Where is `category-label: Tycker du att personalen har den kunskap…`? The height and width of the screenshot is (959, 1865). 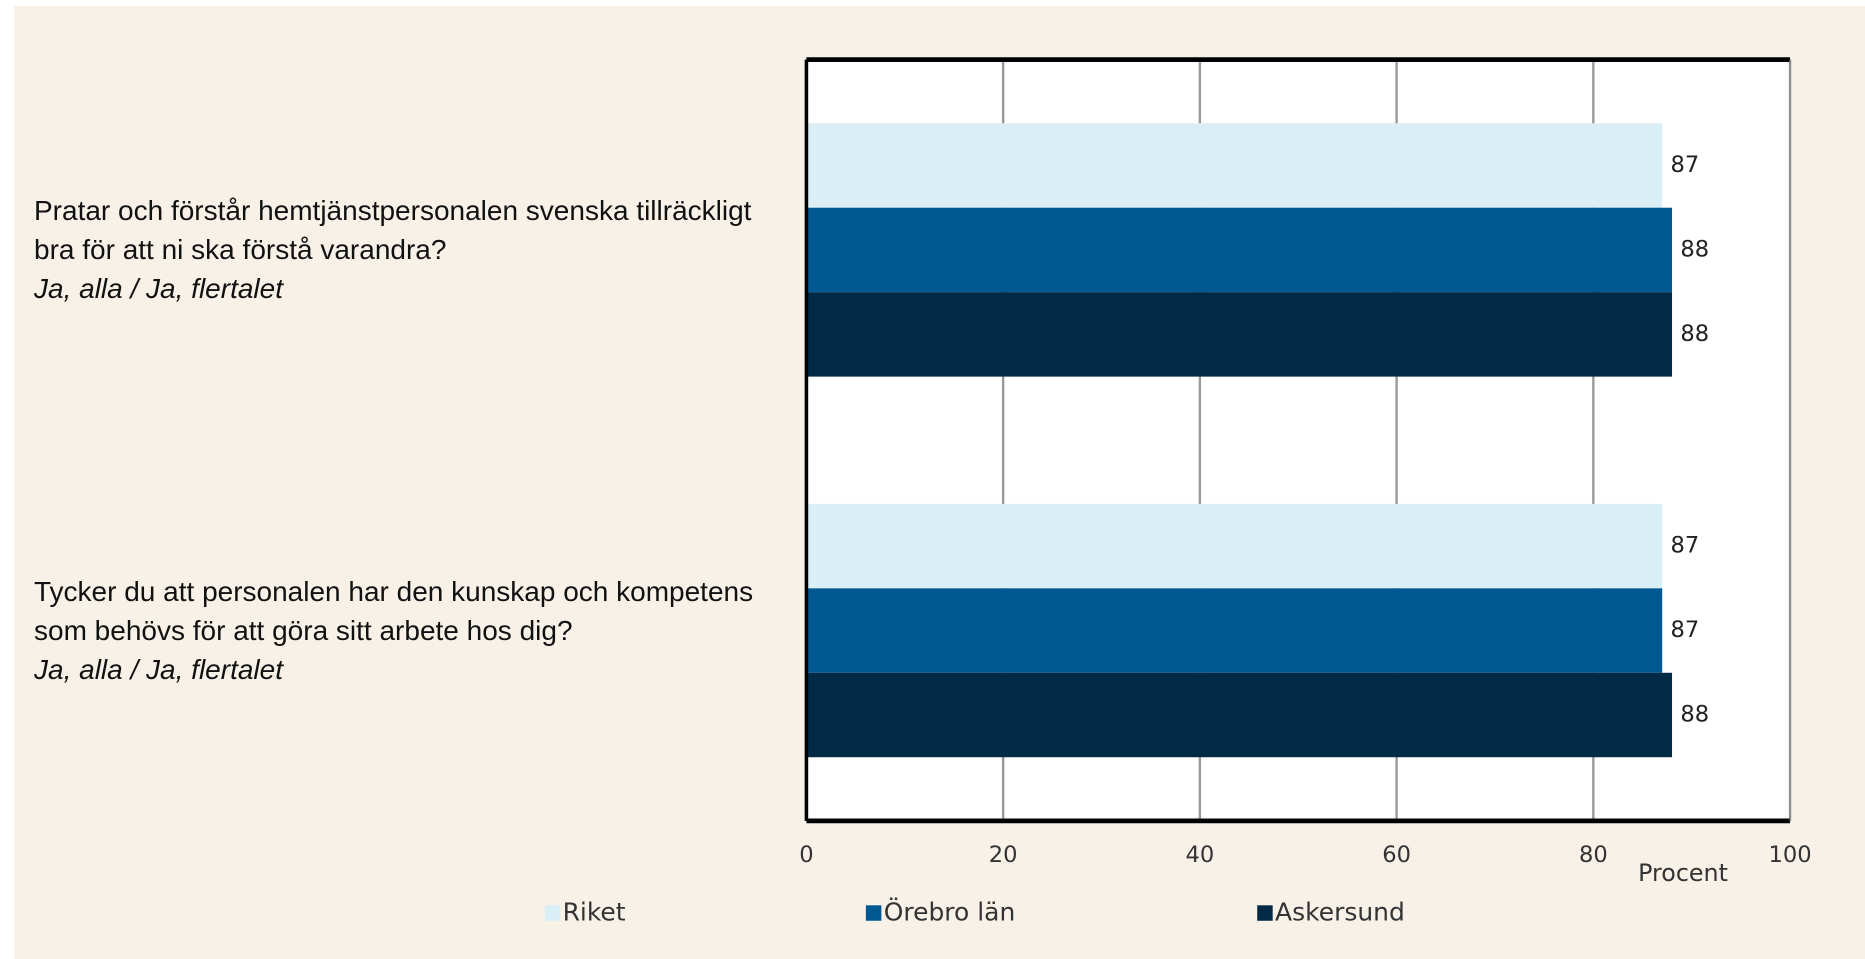
category-label: Tycker du att personalen har den kunskap… is located at coordinates (394, 630).